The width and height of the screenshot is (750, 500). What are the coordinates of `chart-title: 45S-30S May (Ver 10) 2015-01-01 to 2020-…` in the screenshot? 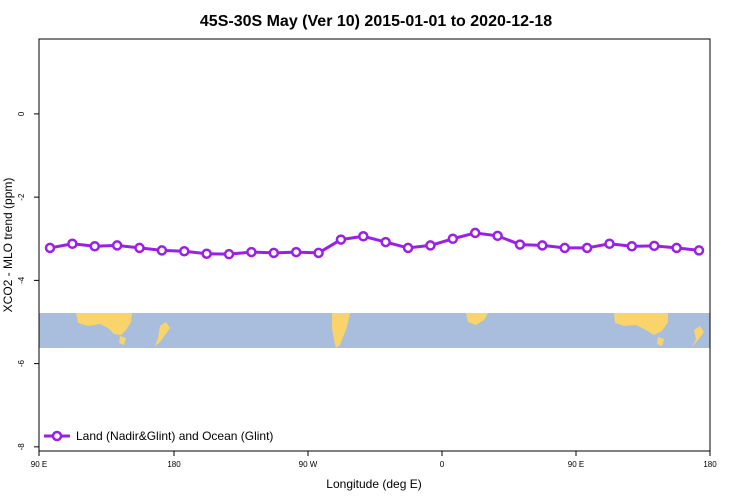 It's located at (376, 21).